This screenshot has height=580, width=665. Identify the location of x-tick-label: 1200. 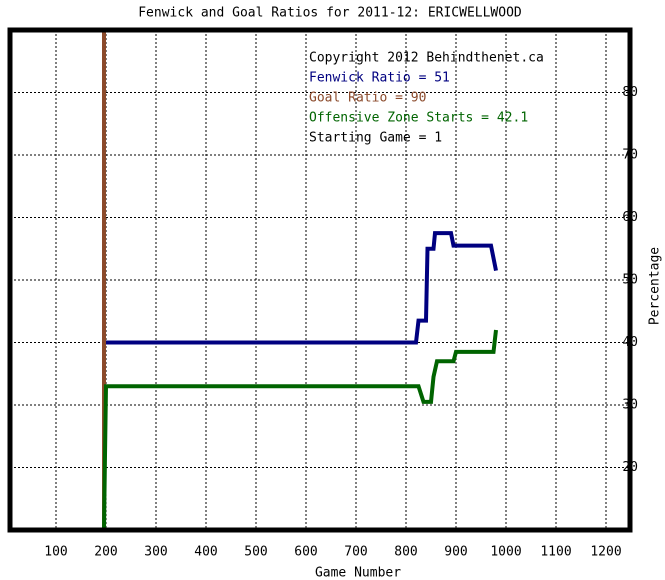
(605, 552).